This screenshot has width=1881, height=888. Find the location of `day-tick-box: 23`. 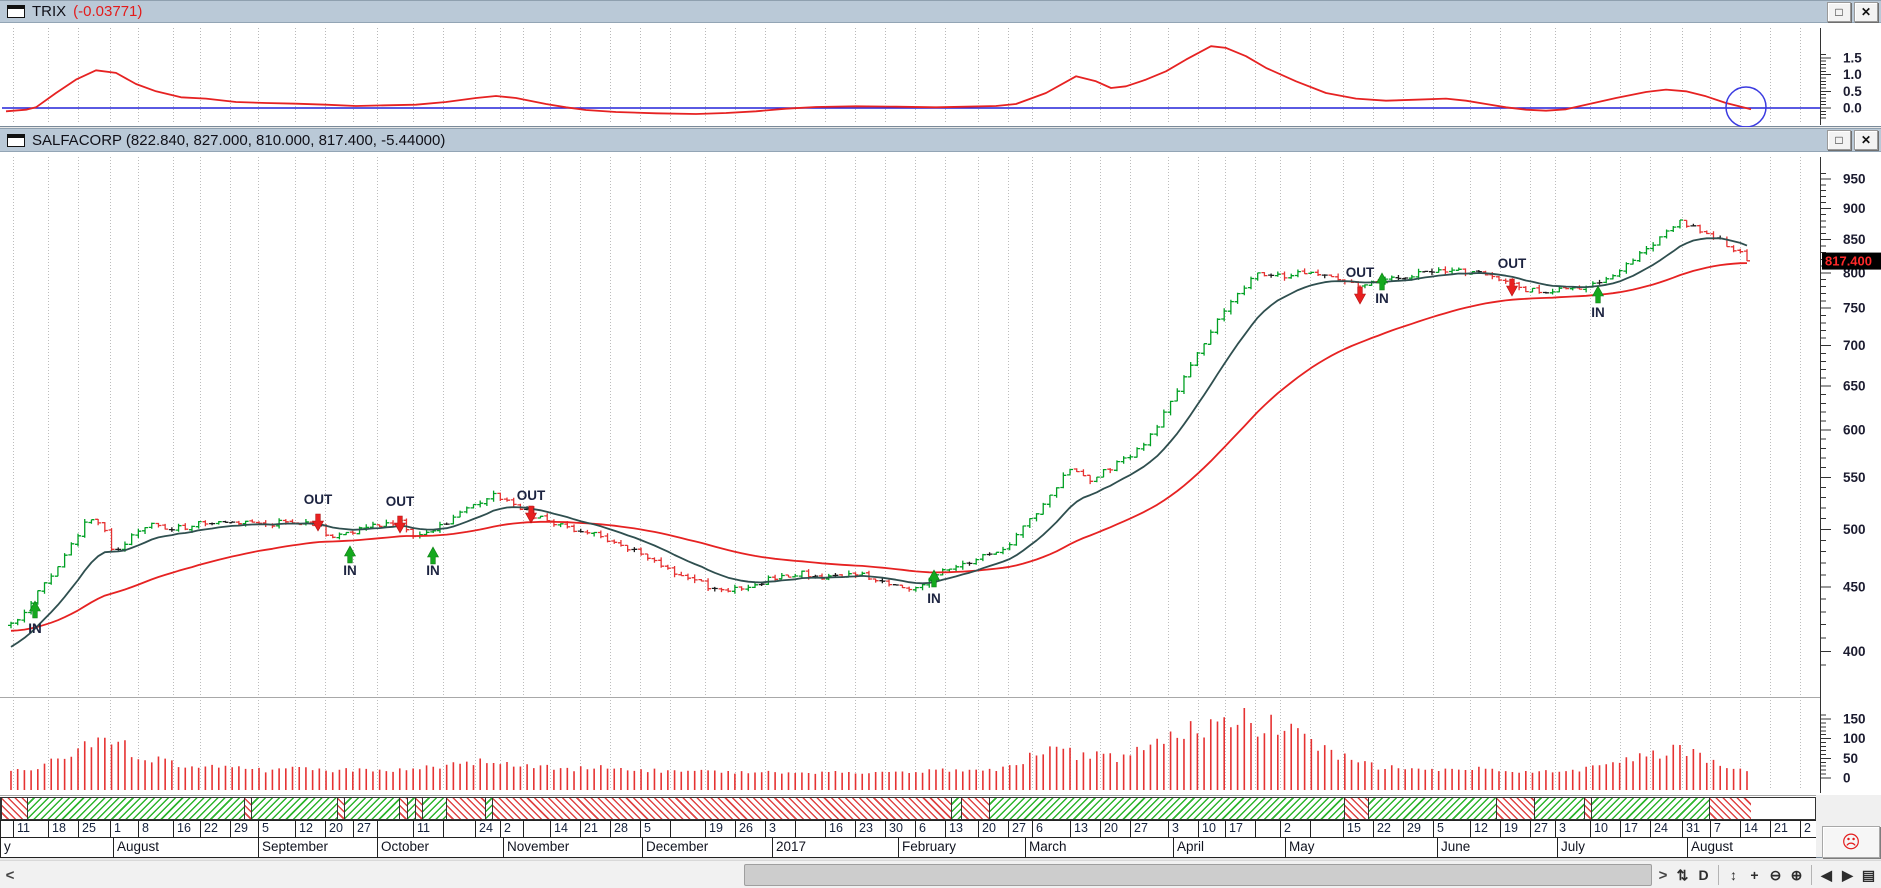

day-tick-box: 23 is located at coordinates (870, 829).